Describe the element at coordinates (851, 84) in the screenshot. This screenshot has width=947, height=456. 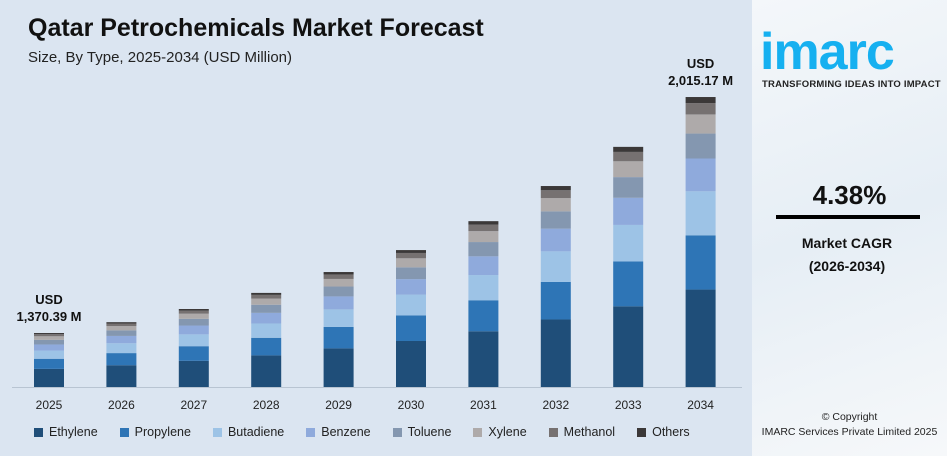
I see `tagline: TRANSFORMING IDEAS INTO IMPACT` at that location.